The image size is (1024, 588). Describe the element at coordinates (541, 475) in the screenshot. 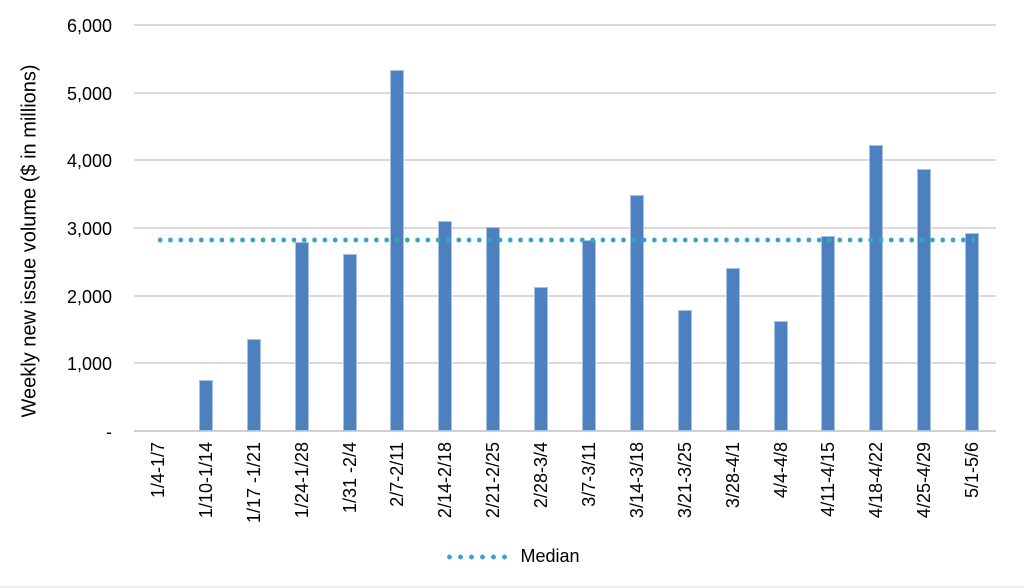

I see `x-tick-label: 2/28-3/4` at that location.